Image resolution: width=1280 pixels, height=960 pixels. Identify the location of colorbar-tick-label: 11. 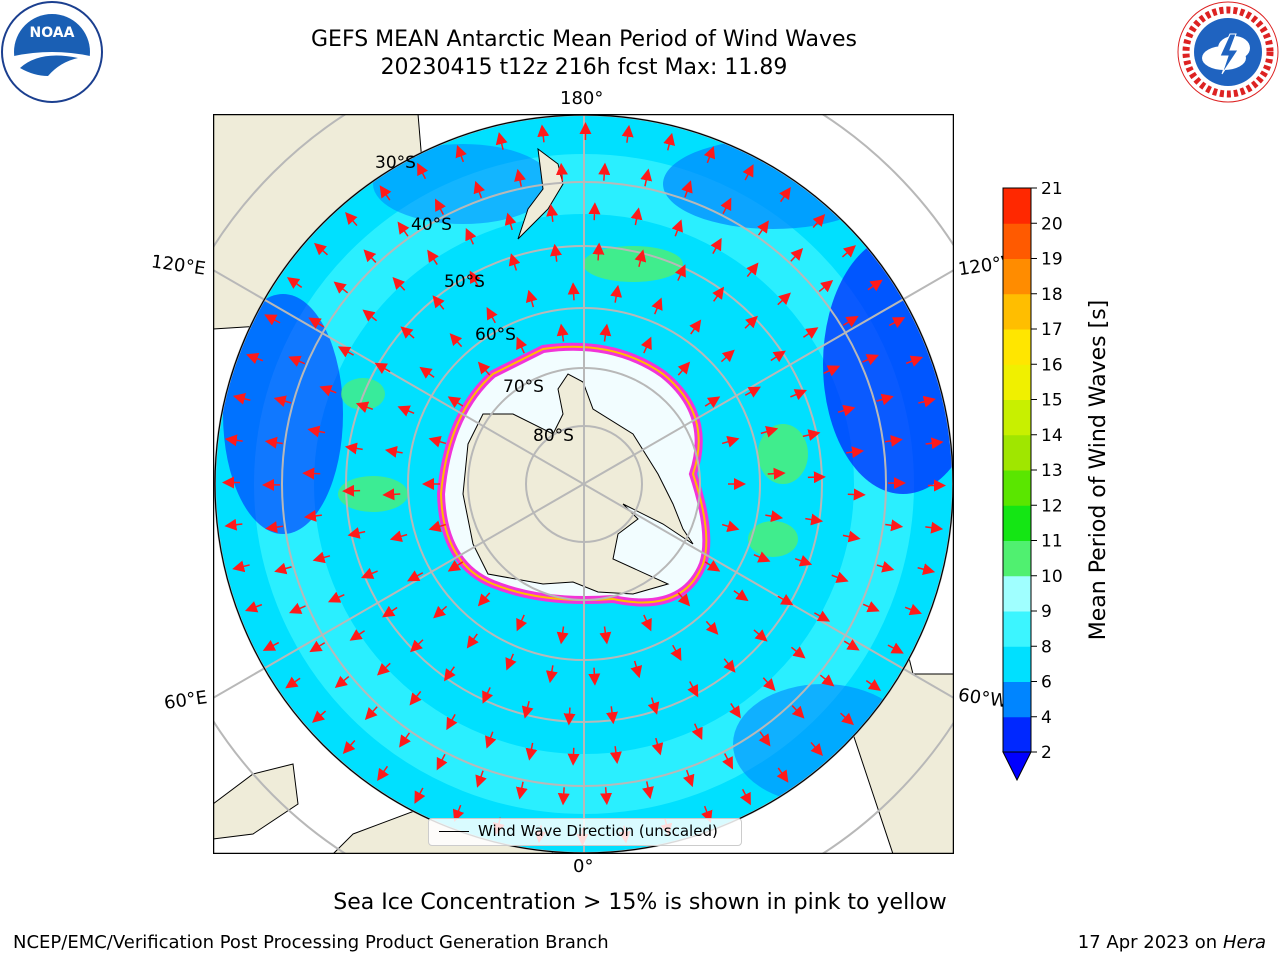
(1052, 542).